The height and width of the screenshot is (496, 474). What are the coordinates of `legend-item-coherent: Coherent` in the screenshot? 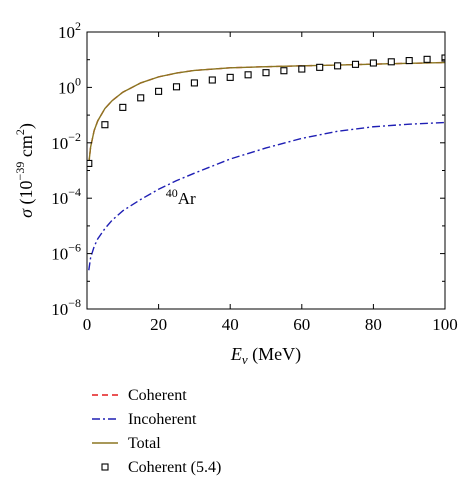 It's located at (139, 395).